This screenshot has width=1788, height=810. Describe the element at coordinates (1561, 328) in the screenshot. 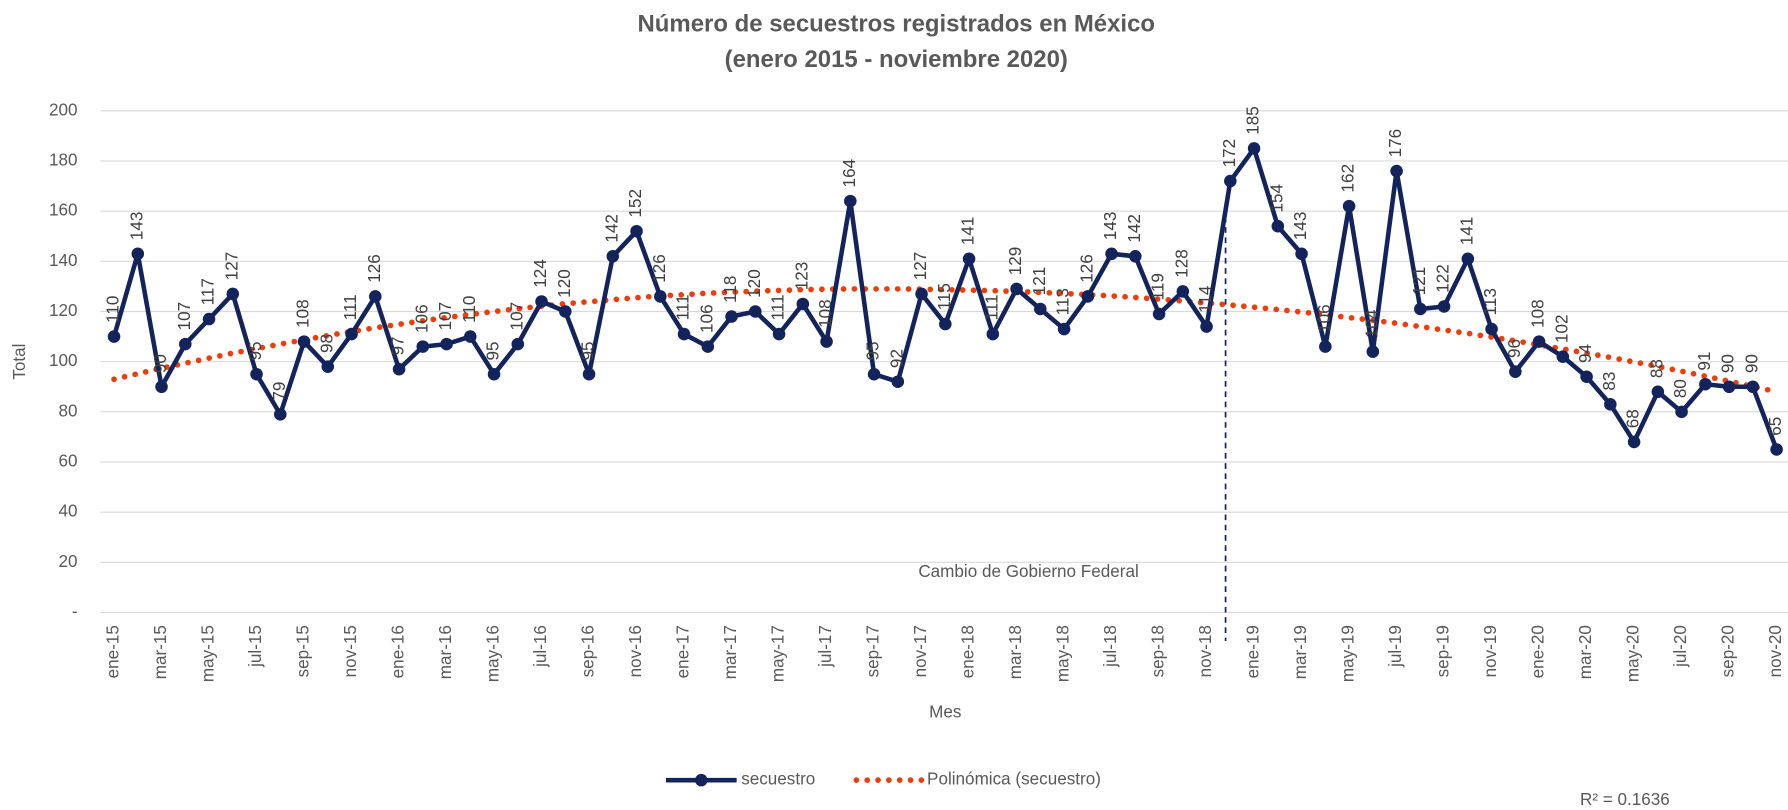

I see `data-label: 102` at that location.